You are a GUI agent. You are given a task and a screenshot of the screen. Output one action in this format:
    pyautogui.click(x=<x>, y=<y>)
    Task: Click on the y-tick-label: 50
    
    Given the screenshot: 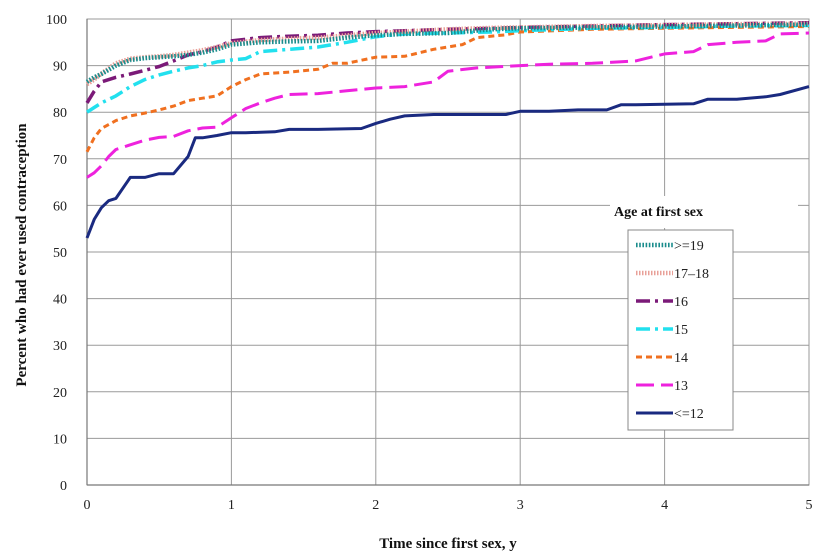 What is the action you would take?
    pyautogui.click(x=60, y=253)
    